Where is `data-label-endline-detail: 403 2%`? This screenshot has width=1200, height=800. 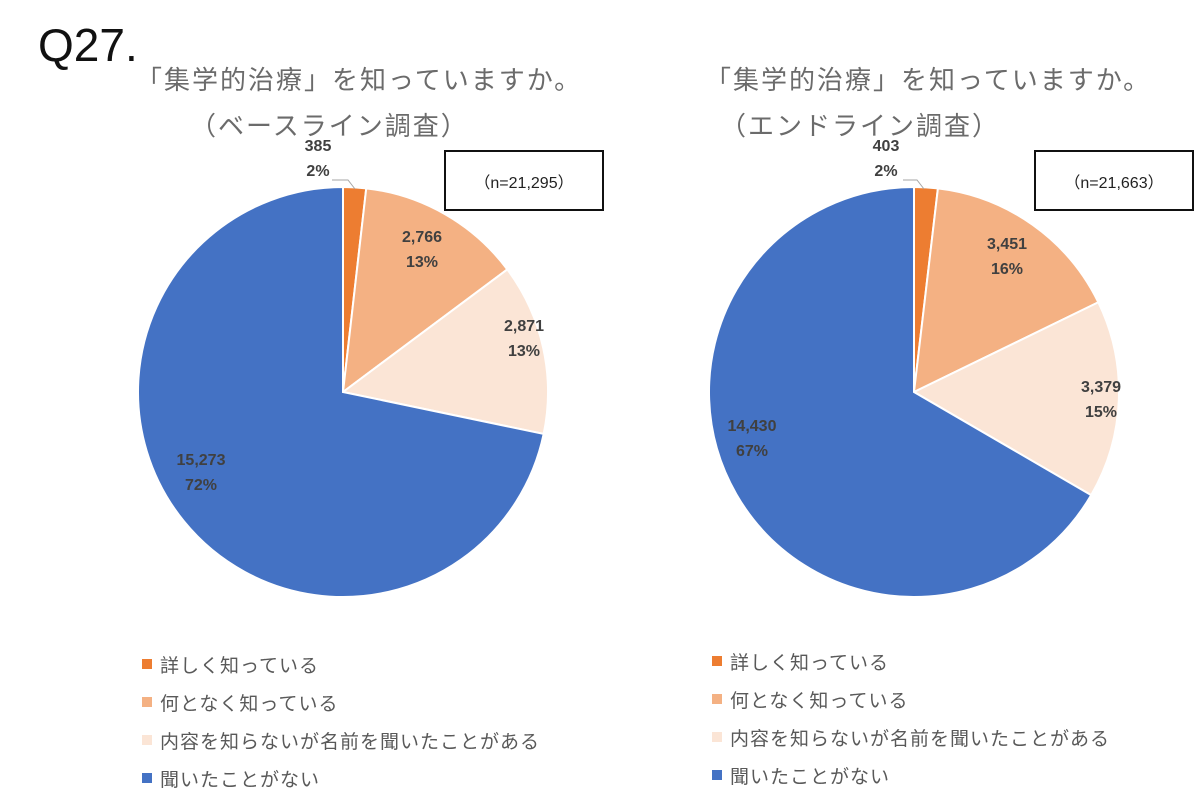 data-label-endline-detail: 403 2% is located at coordinates (886, 159).